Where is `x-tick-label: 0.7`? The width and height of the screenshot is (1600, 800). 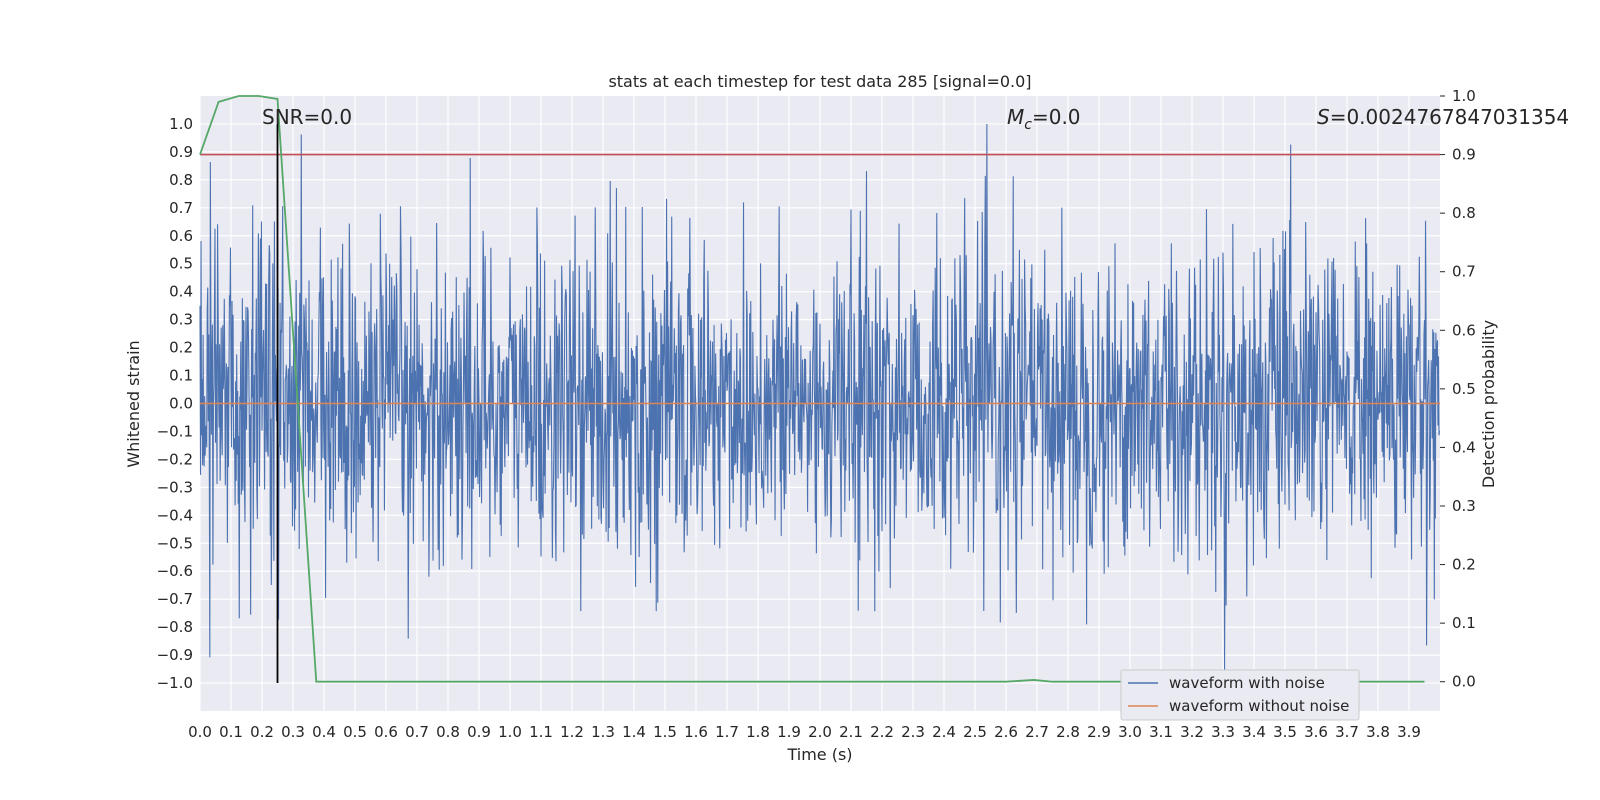 x-tick-label: 0.7 is located at coordinates (417, 732).